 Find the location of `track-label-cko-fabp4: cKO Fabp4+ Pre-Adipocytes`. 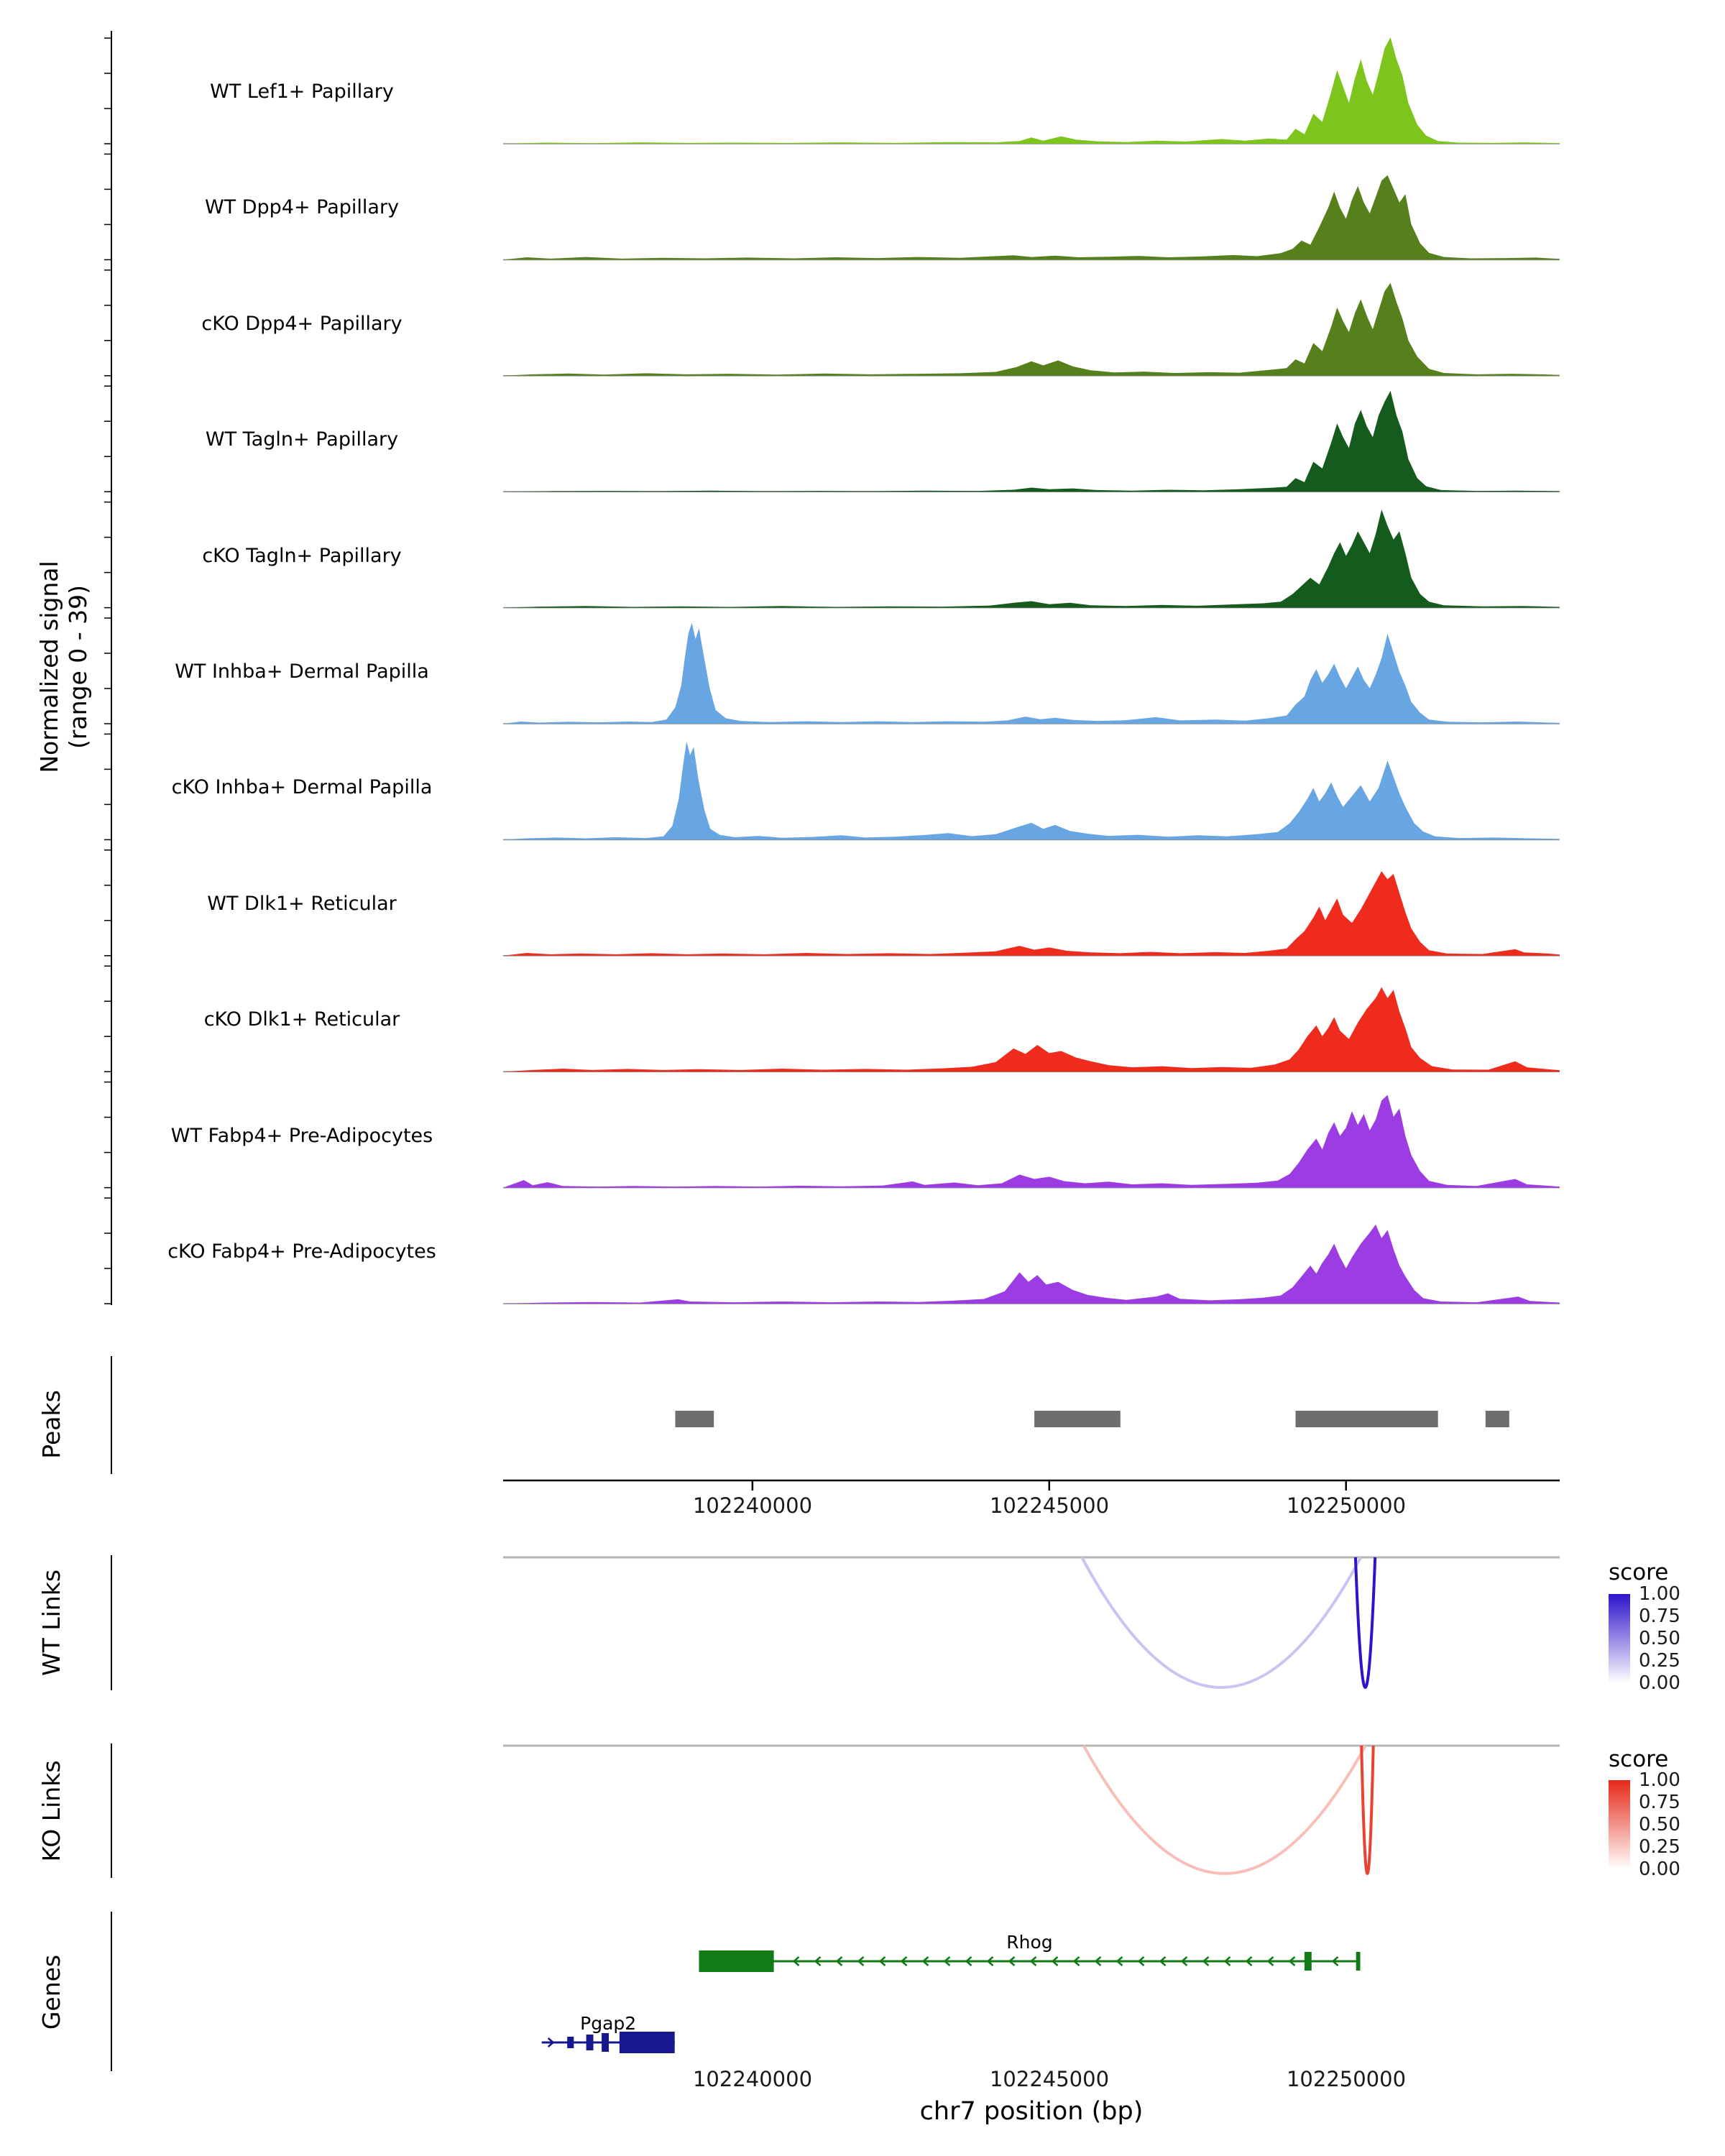

track-label-cko-fabp4: cKO Fabp4+ Pre-Adipocytes is located at coordinates (301, 1251).